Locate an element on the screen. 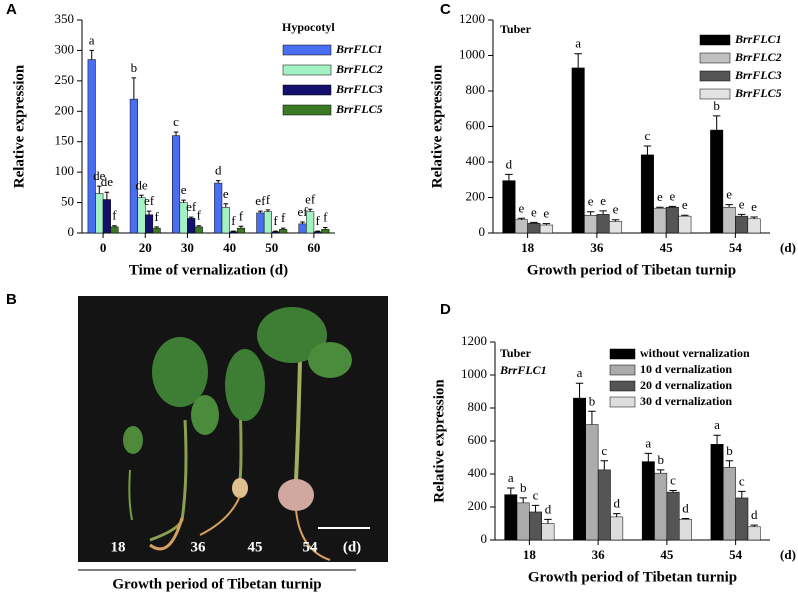 This screenshot has width=798, height=595. y-tick-label: 0 is located at coordinates (482, 231).